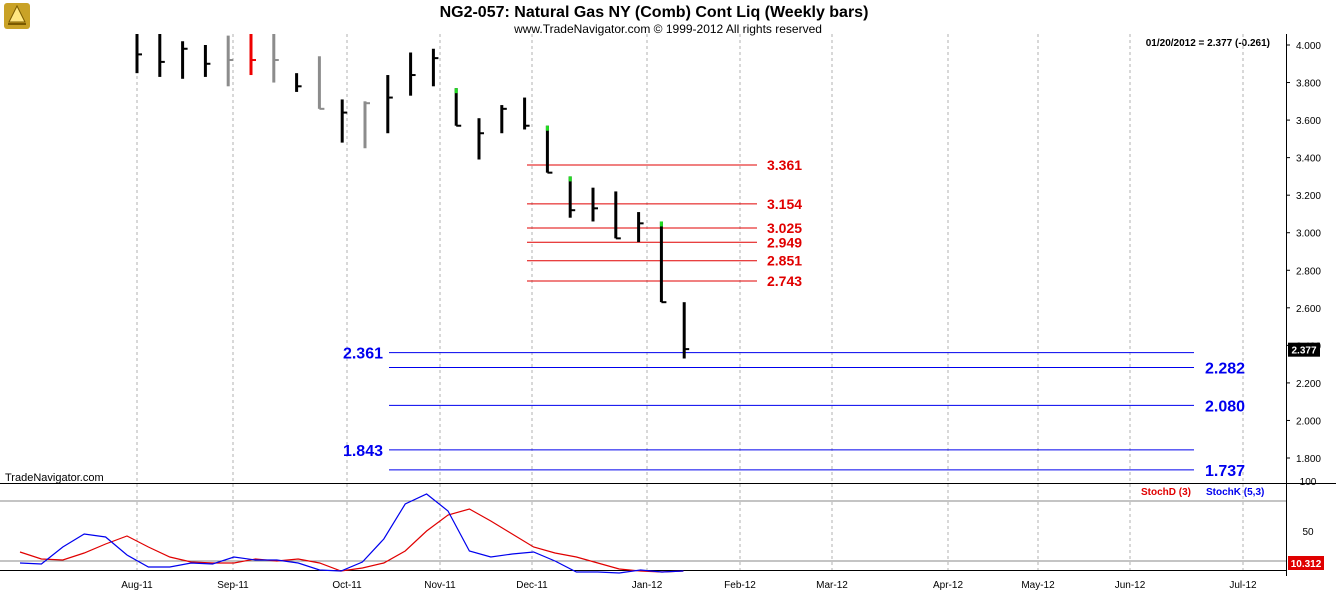  What do you see at coordinates (784, 165) in the screenshot?
I see `red-level-label: 3.361` at bounding box center [784, 165].